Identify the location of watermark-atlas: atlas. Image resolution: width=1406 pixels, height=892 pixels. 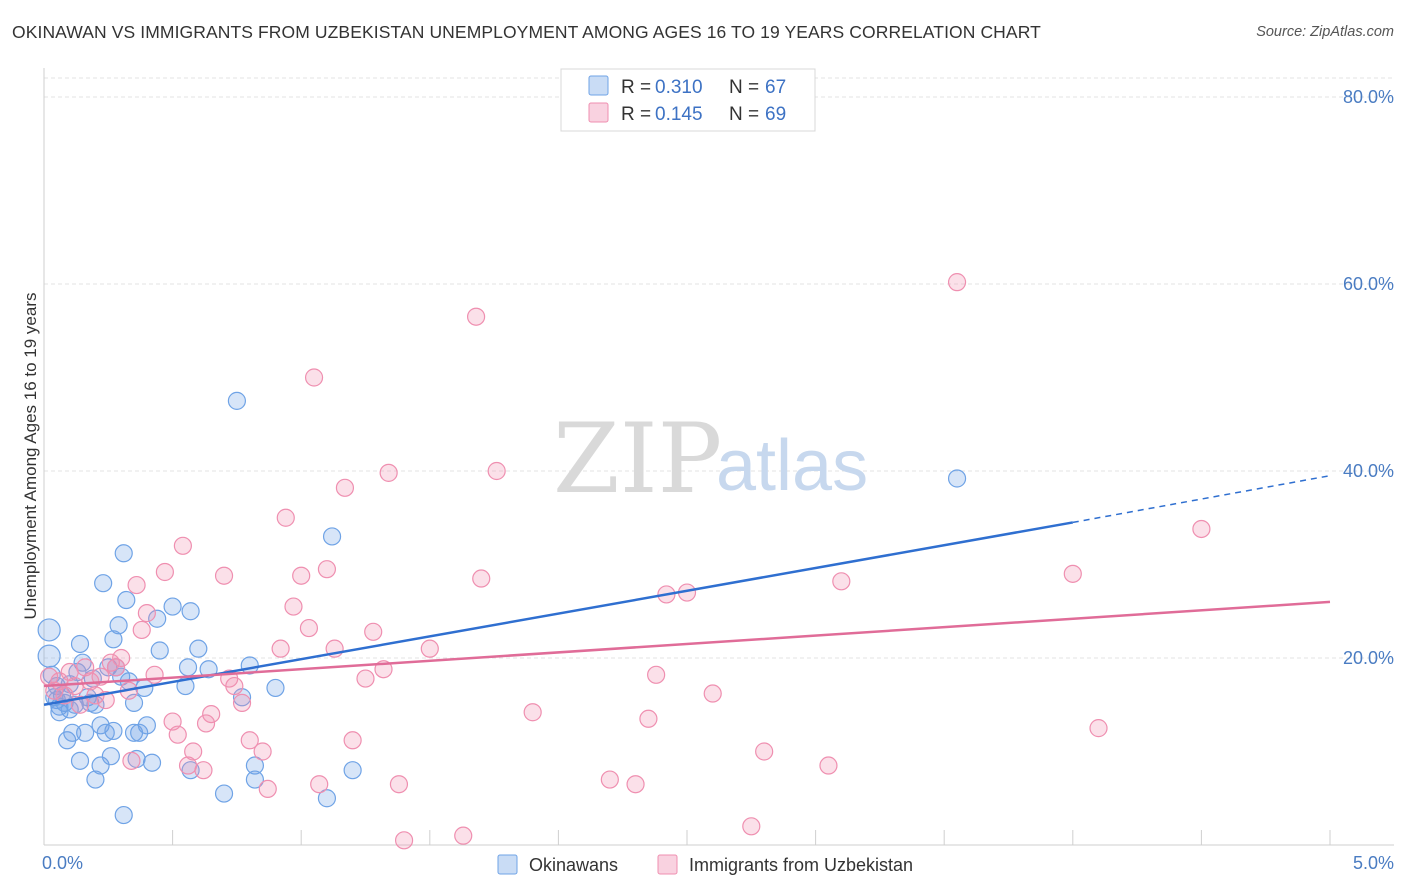
(792, 466).